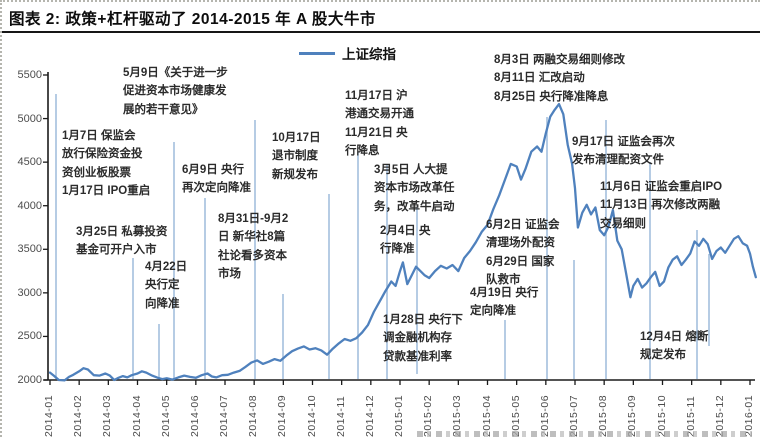 This screenshot has height=437, width=760. Describe the element at coordinates (523, 253) in the screenshot. I see `event-annotation: 6月2日 证监会 清理场外配资 6月29日 国家 队救市` at that location.